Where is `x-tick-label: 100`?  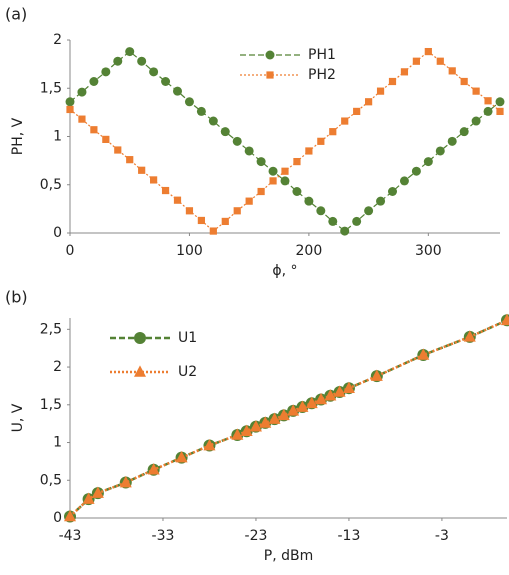
x-tick-label: 100 is located at coordinates (189, 251).